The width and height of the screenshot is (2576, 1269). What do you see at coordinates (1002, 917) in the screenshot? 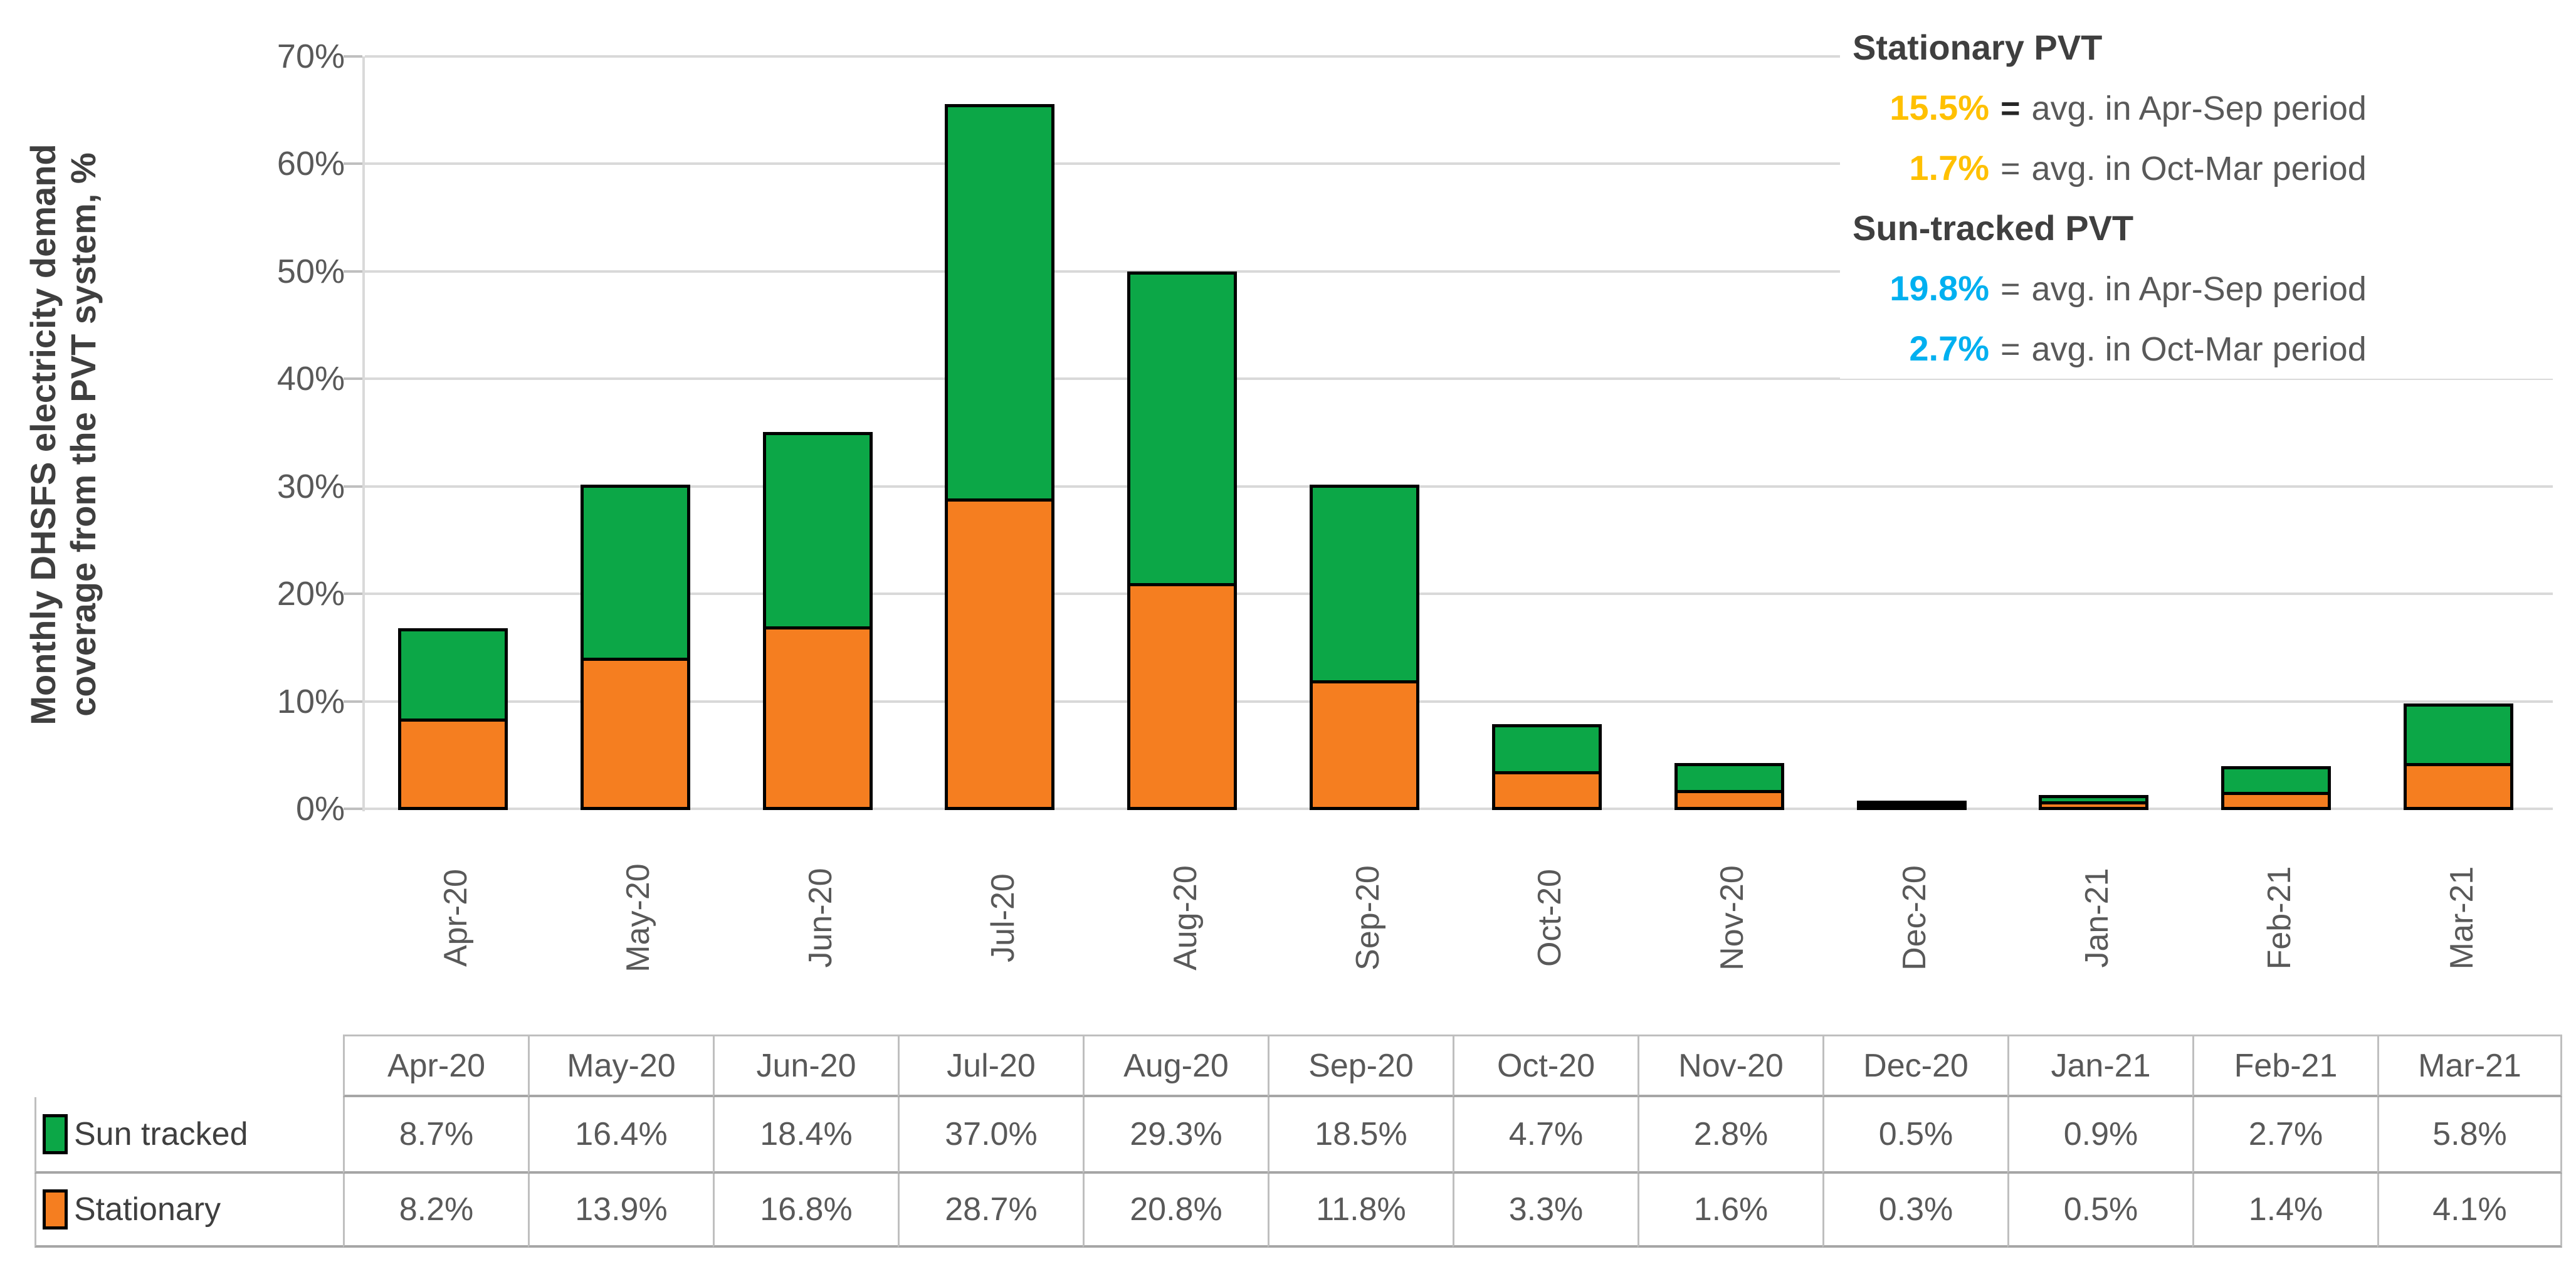
I see `x-tick-label-Jul-20: Jul-20` at bounding box center [1002, 917].